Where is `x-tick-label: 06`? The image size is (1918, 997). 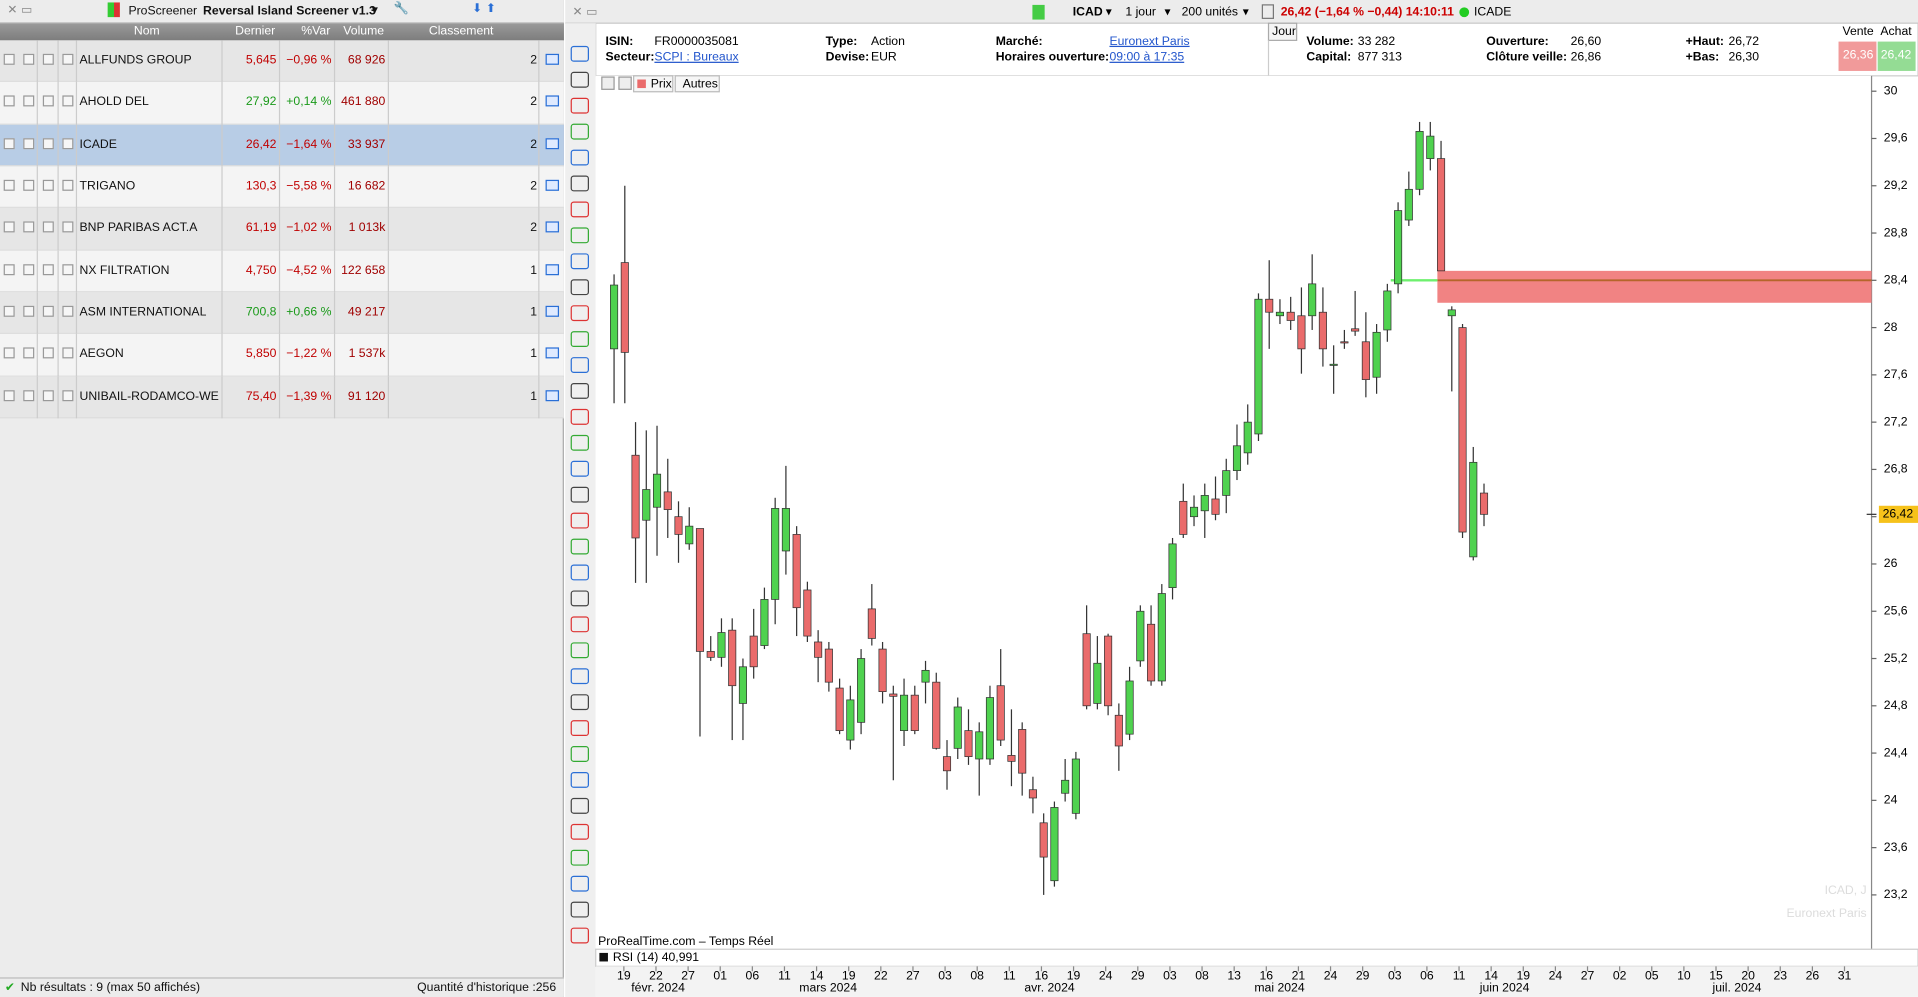
x-tick-label: 06 is located at coordinates (753, 975).